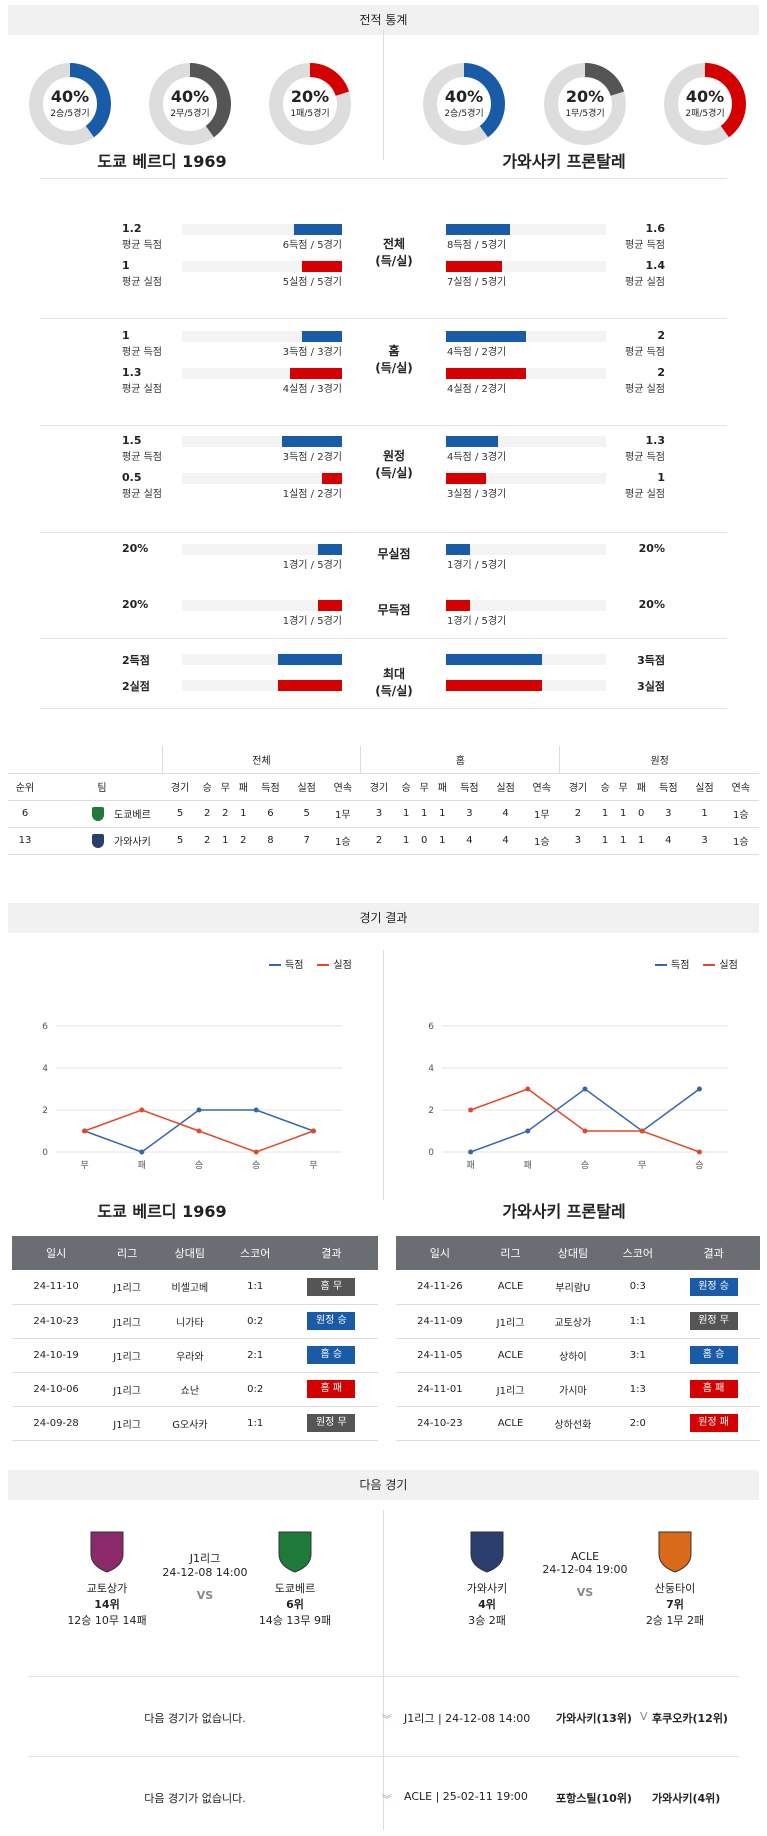 Image resolution: width=767 pixels, height=1836 pixels. Describe the element at coordinates (645, 389) in the screenshot. I see `right-label: 평균 실점` at that location.